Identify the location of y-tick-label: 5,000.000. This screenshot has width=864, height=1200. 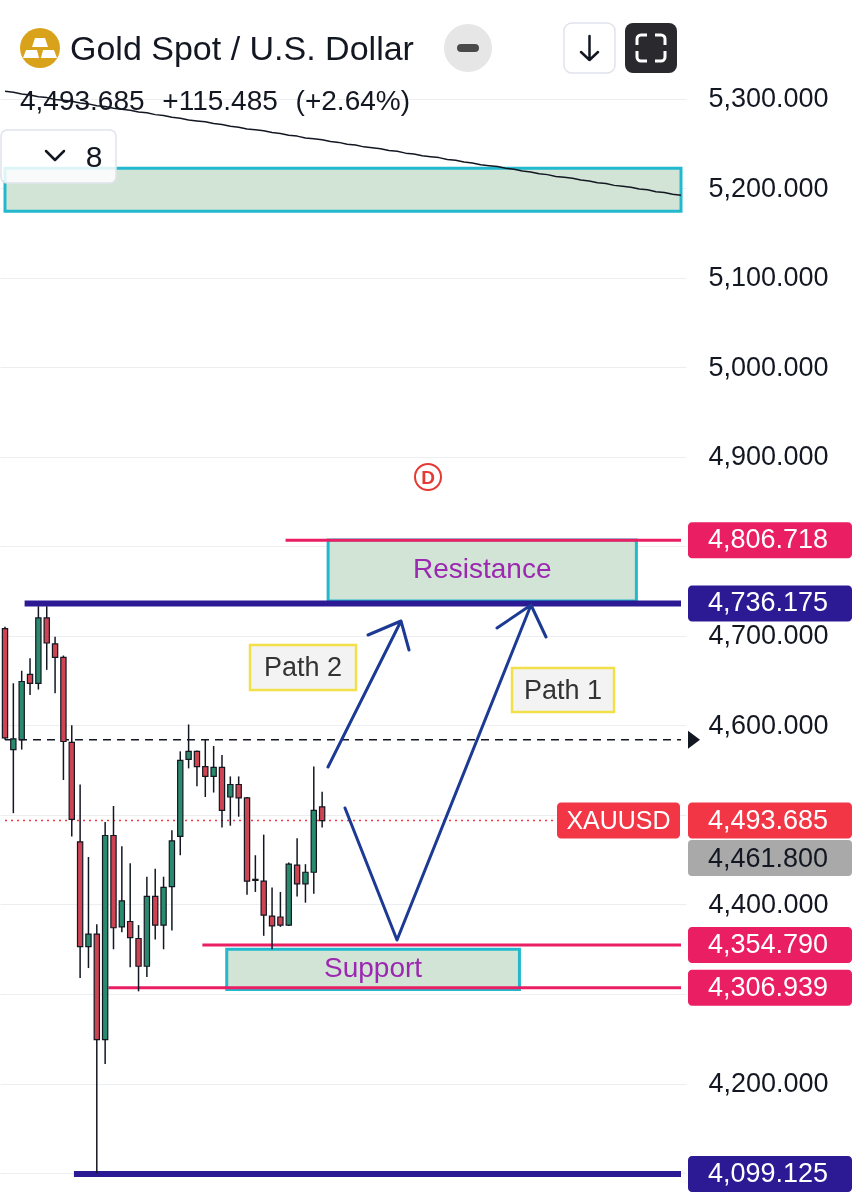
(768, 366).